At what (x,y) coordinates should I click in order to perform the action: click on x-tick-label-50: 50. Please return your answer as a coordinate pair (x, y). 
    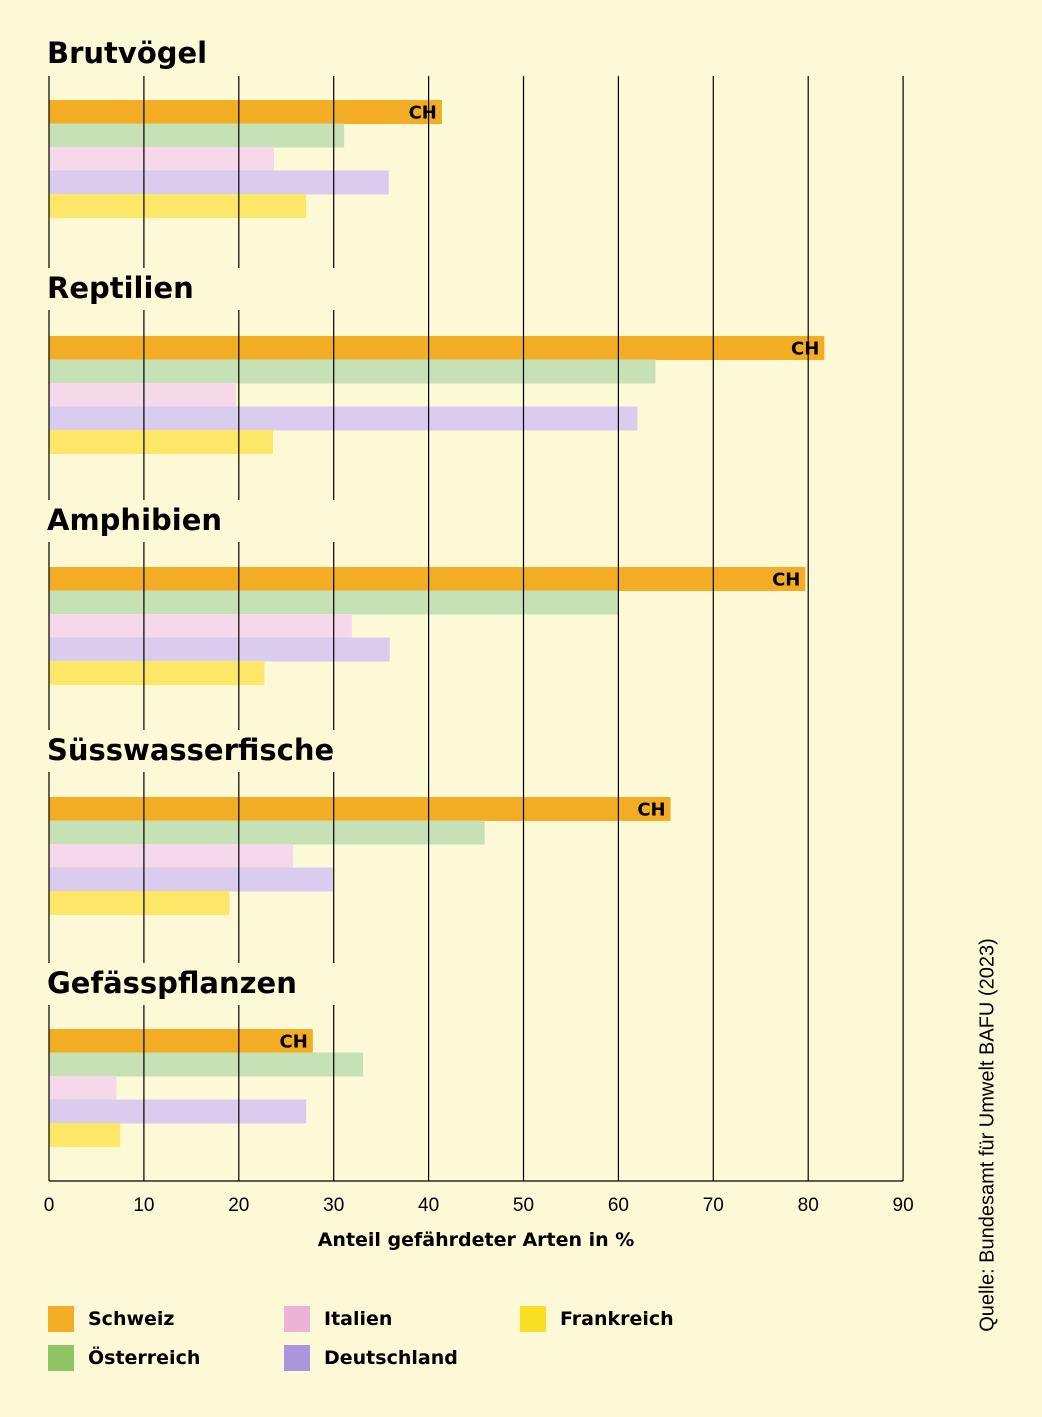
    Looking at the image, I should click on (523, 1205).